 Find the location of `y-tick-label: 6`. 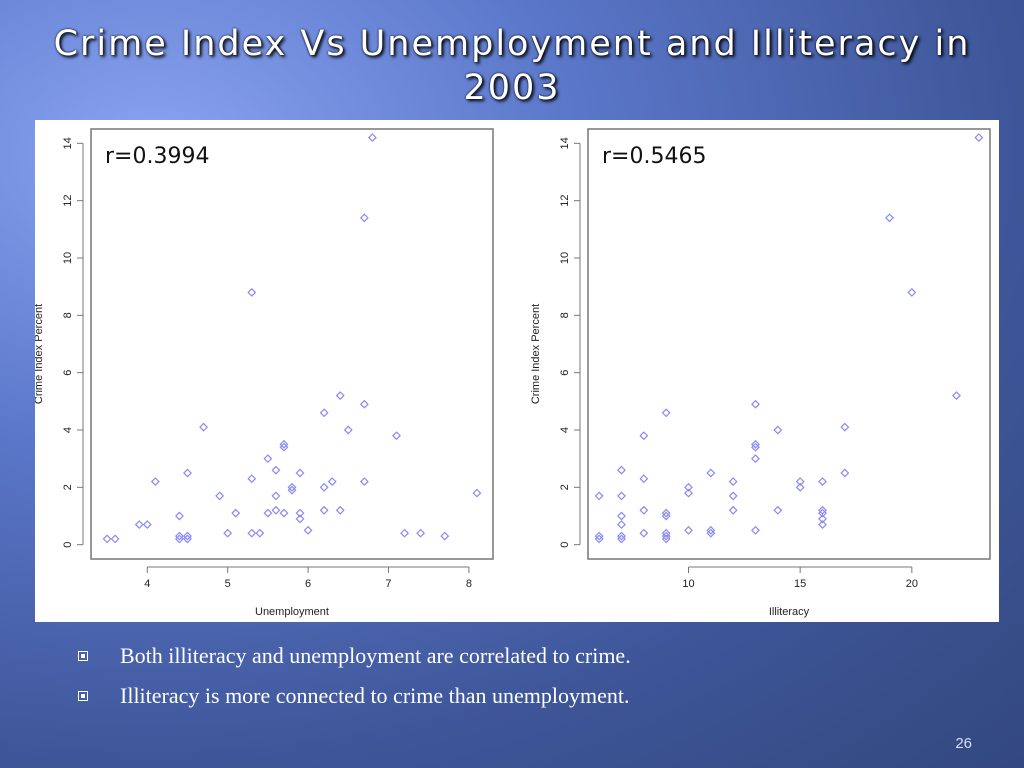

y-tick-label: 6 is located at coordinates (68, 373).